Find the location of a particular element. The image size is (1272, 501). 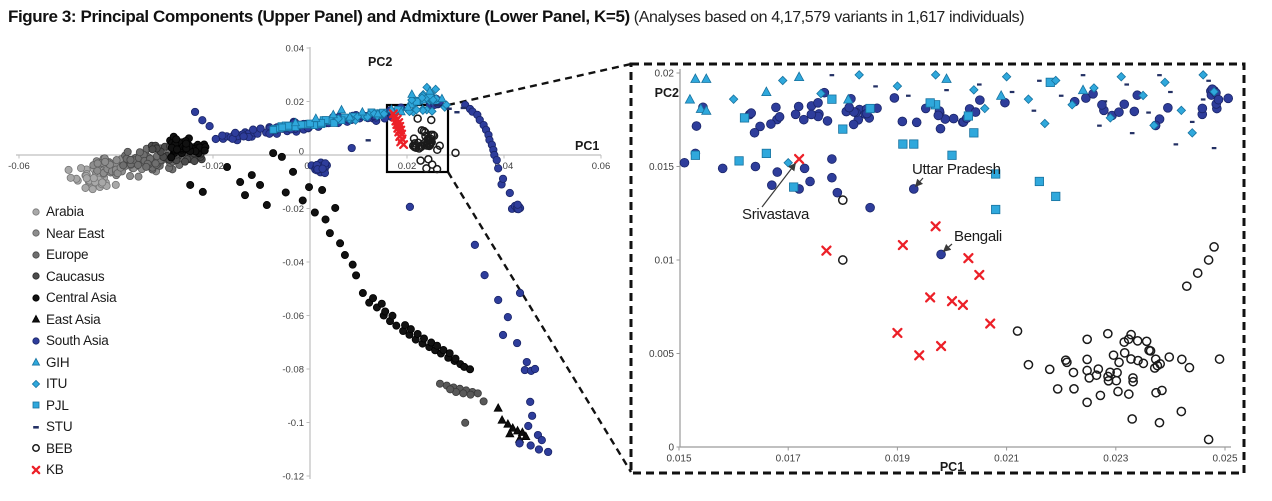

inset-y-tick-label: 0.005 is located at coordinates (661, 354).